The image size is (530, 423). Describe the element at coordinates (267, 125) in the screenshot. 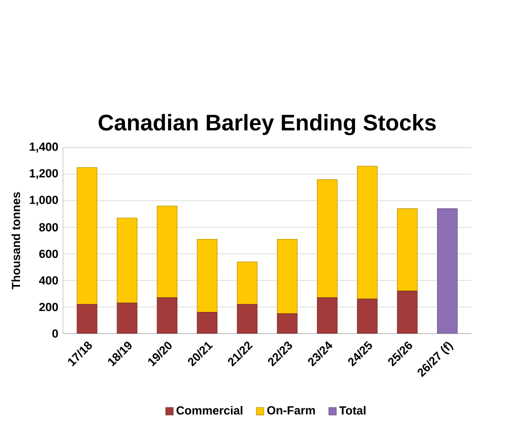

I see `chart-title: Canadian Barley Ending Stocks` at that location.